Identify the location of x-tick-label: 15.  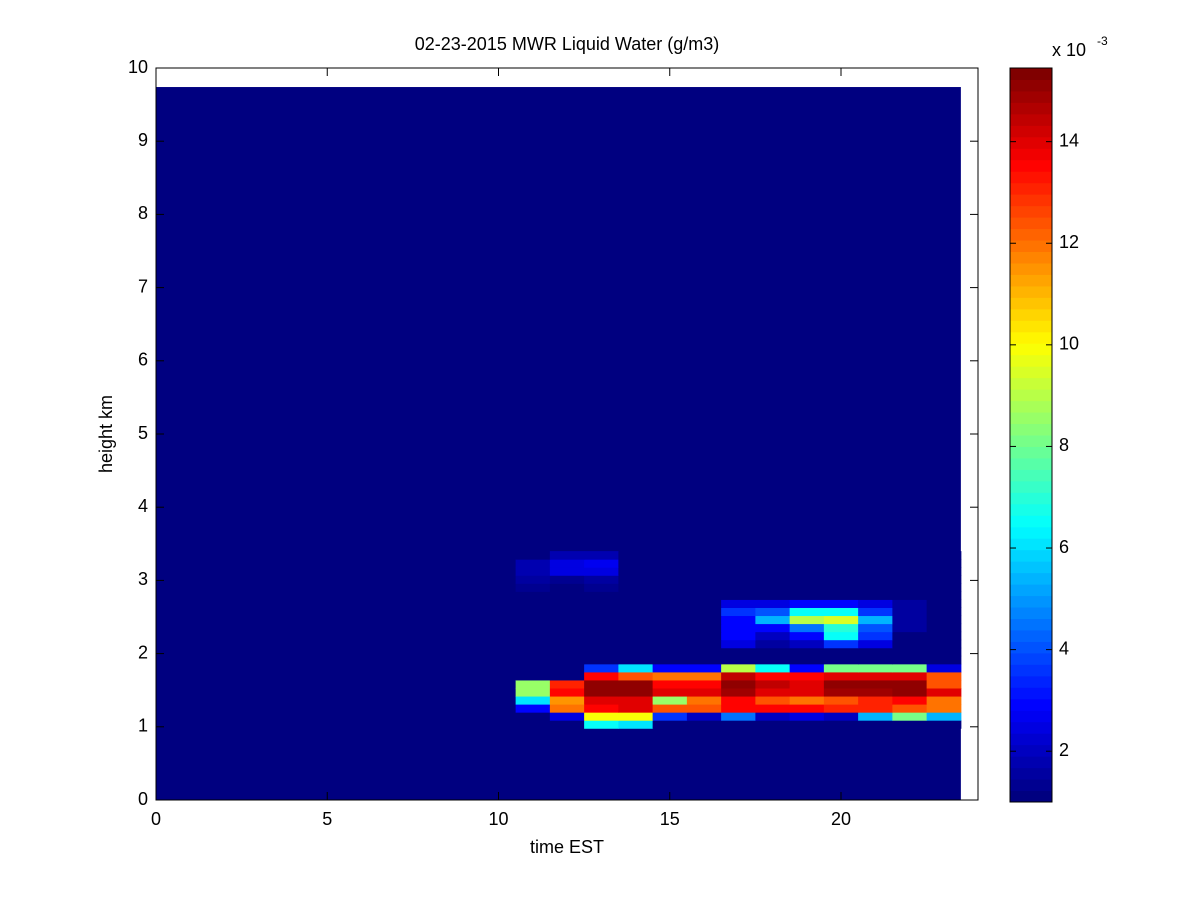
(670, 819).